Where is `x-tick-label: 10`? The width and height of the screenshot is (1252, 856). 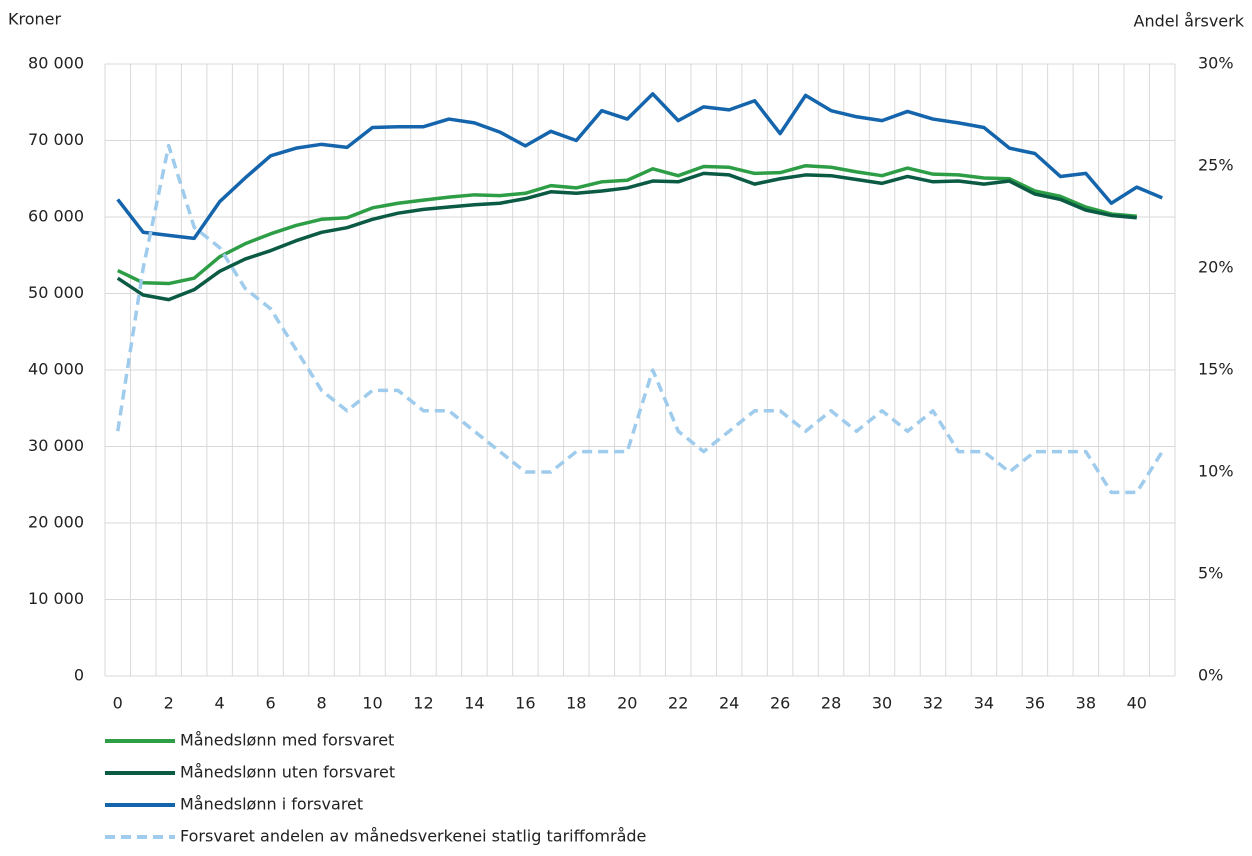
x-tick-label: 10 is located at coordinates (372, 703).